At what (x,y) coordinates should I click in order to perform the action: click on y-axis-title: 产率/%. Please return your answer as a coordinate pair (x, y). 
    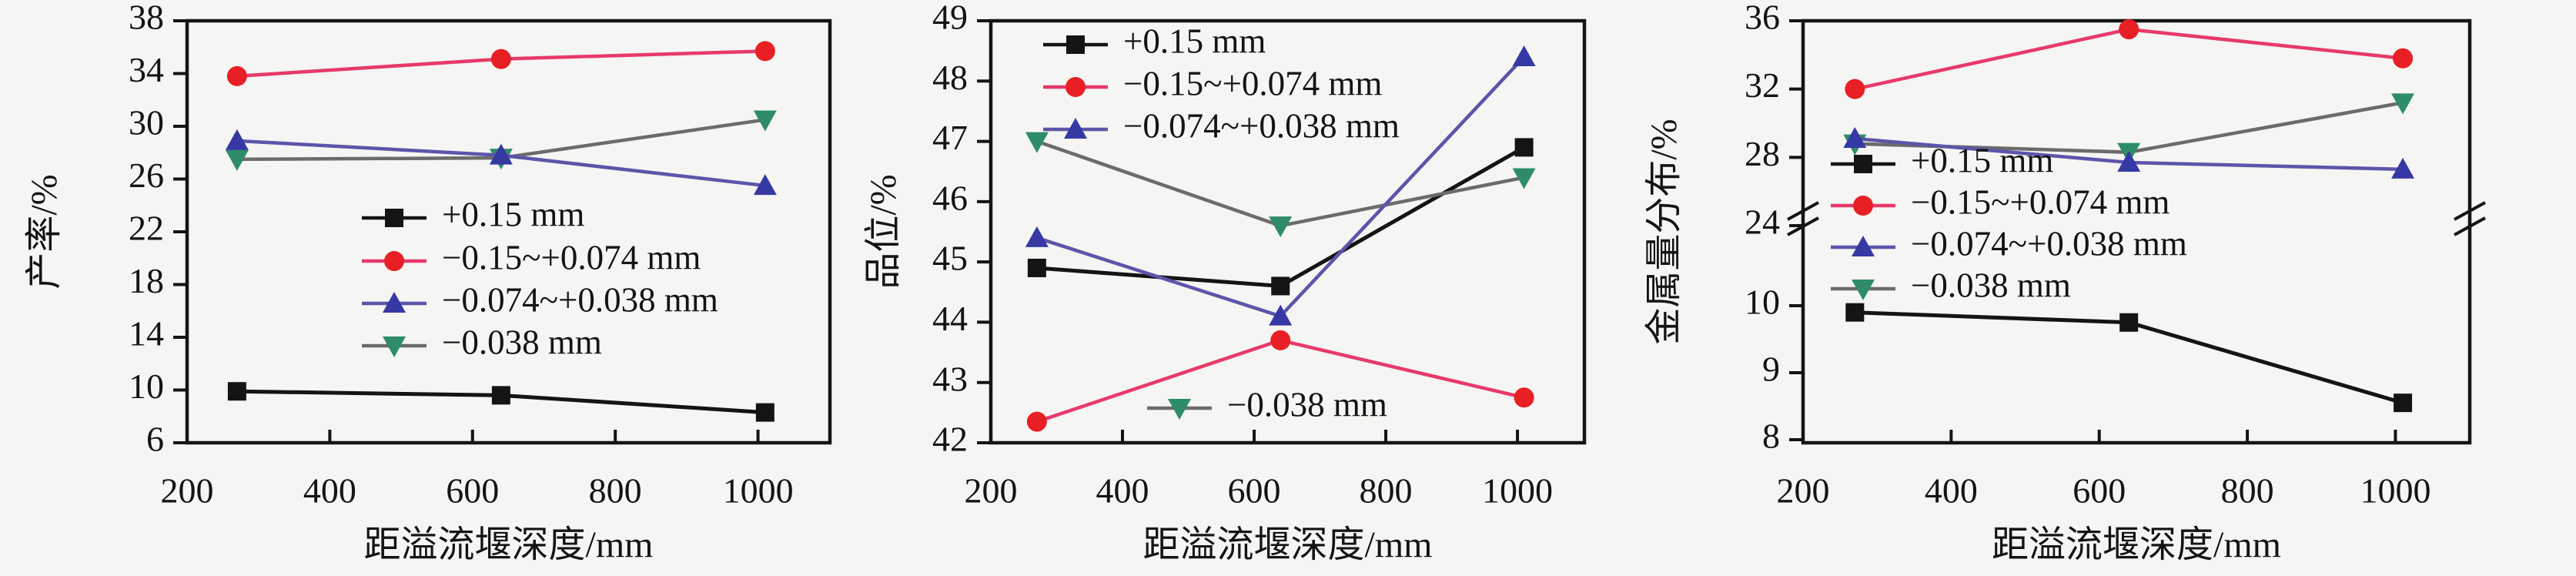
    Looking at the image, I should click on (45, 231).